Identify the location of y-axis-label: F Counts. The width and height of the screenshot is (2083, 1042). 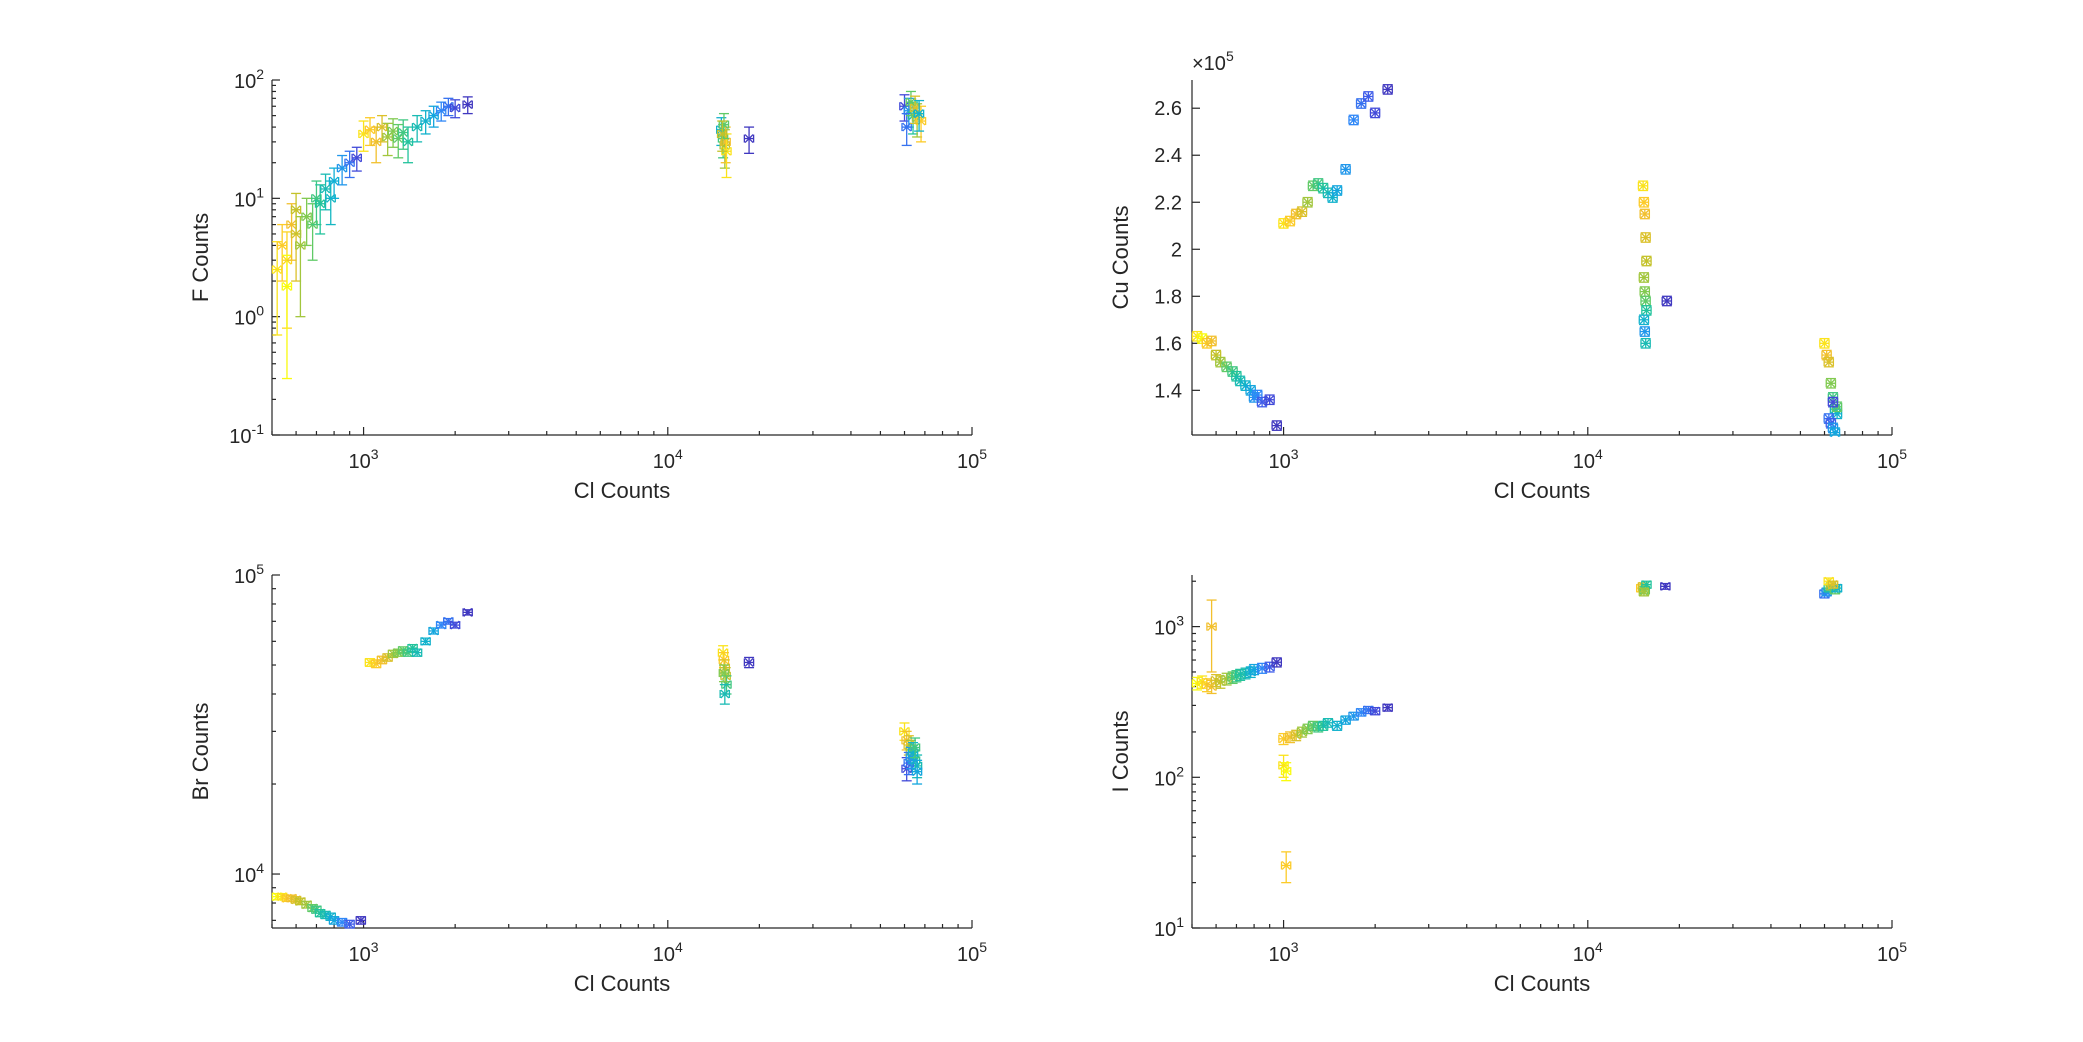
(200, 257).